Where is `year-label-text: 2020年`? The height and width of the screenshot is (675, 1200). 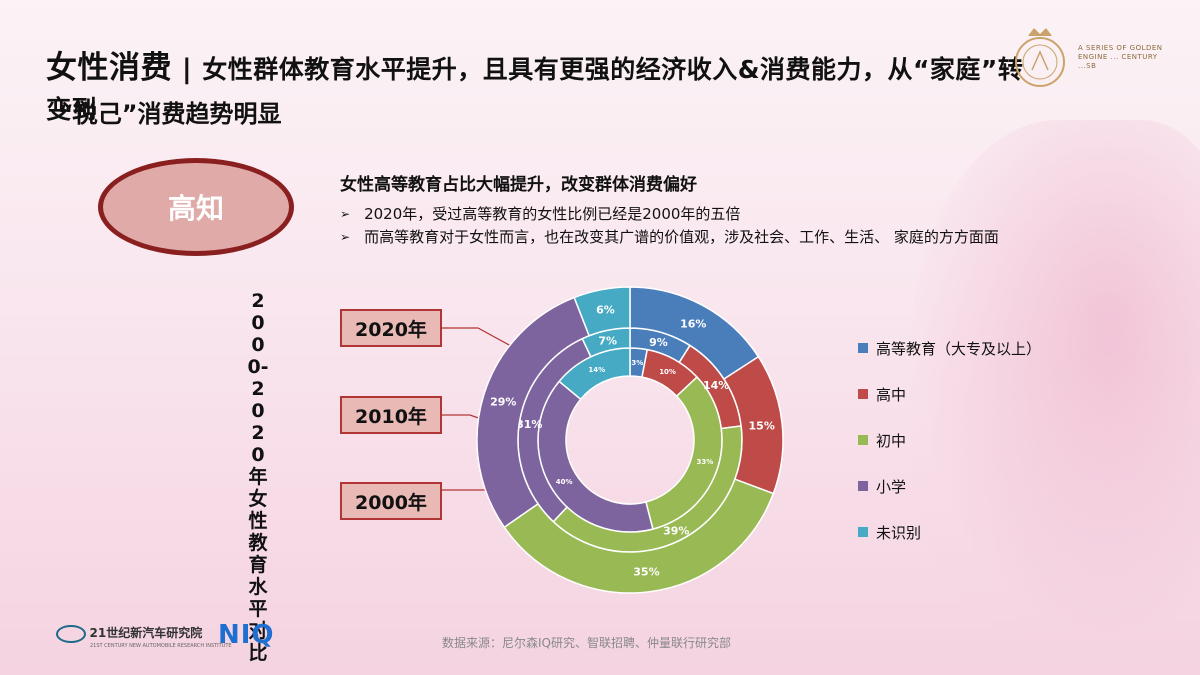 year-label-text: 2020年 is located at coordinates (391, 329).